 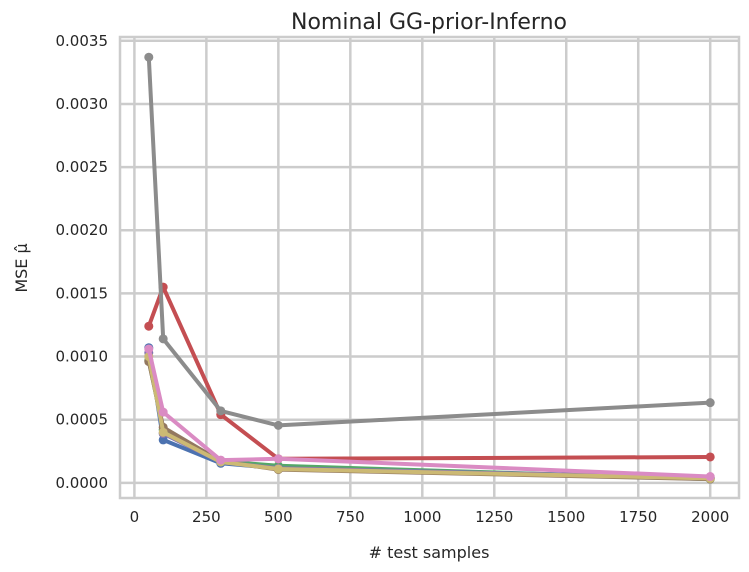 What do you see at coordinates (82, 293) in the screenshot?
I see `y-tick-label: 0.0015` at bounding box center [82, 293].